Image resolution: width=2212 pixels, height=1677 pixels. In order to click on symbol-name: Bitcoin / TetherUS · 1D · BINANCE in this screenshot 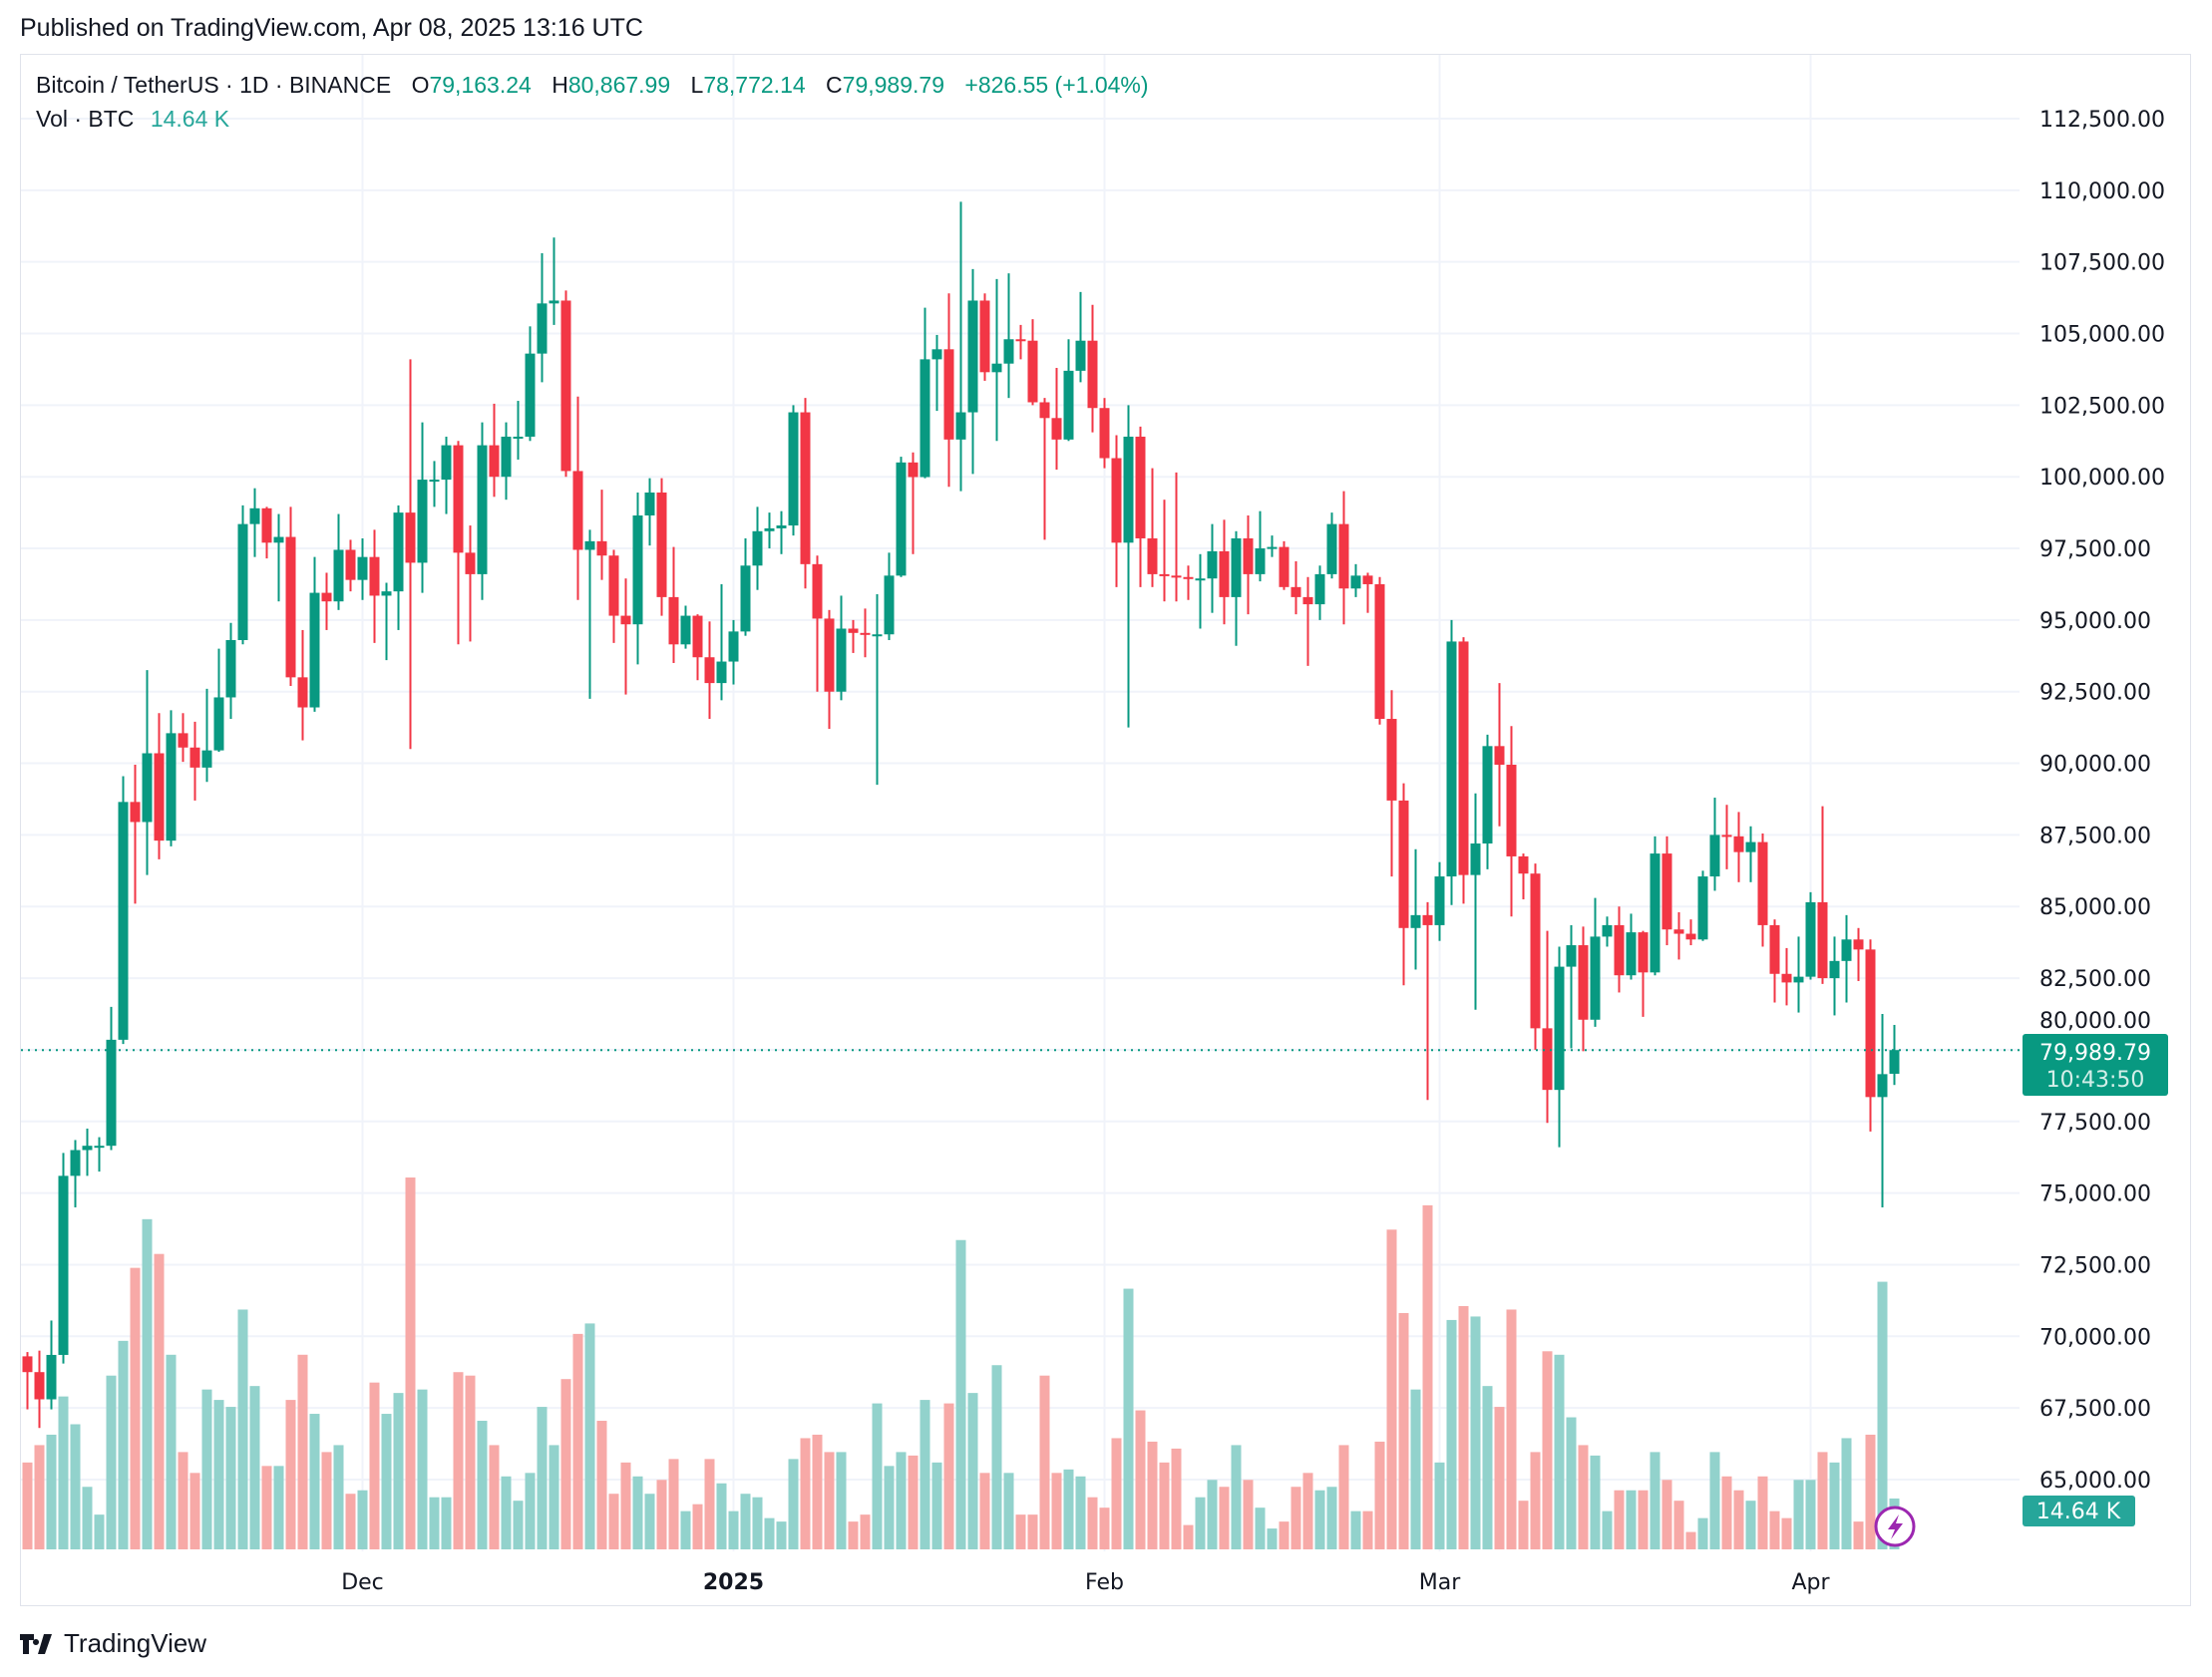, I will do `click(214, 85)`.